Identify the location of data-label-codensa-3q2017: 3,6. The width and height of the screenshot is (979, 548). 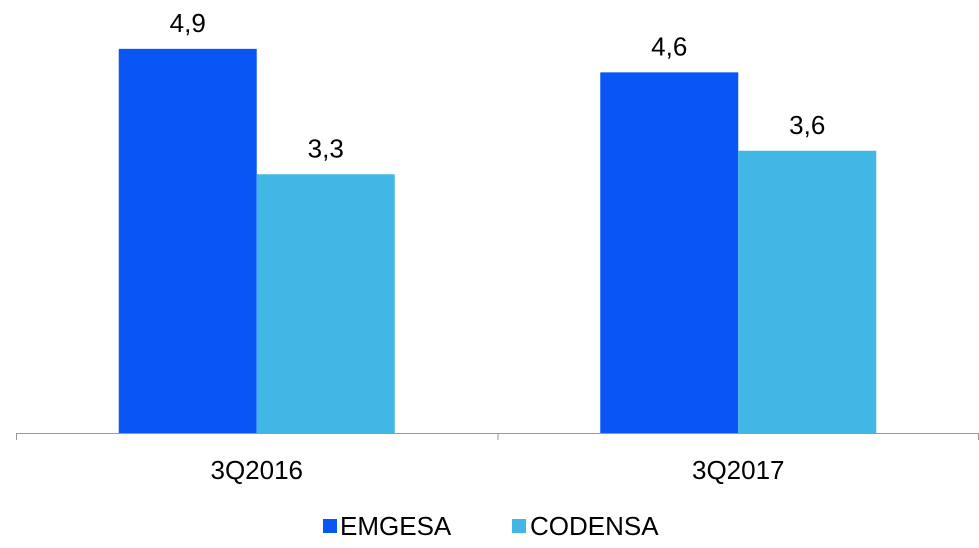
(807, 125).